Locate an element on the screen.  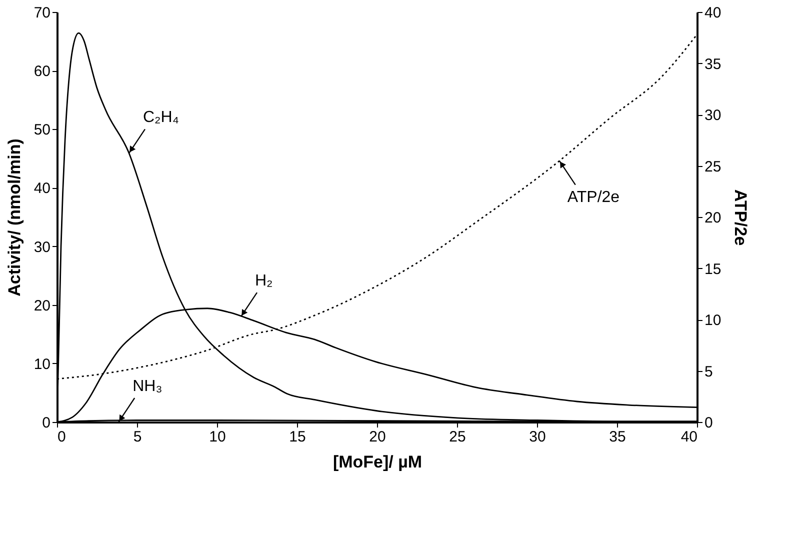
x-tick-label: 5 is located at coordinates (137, 437).